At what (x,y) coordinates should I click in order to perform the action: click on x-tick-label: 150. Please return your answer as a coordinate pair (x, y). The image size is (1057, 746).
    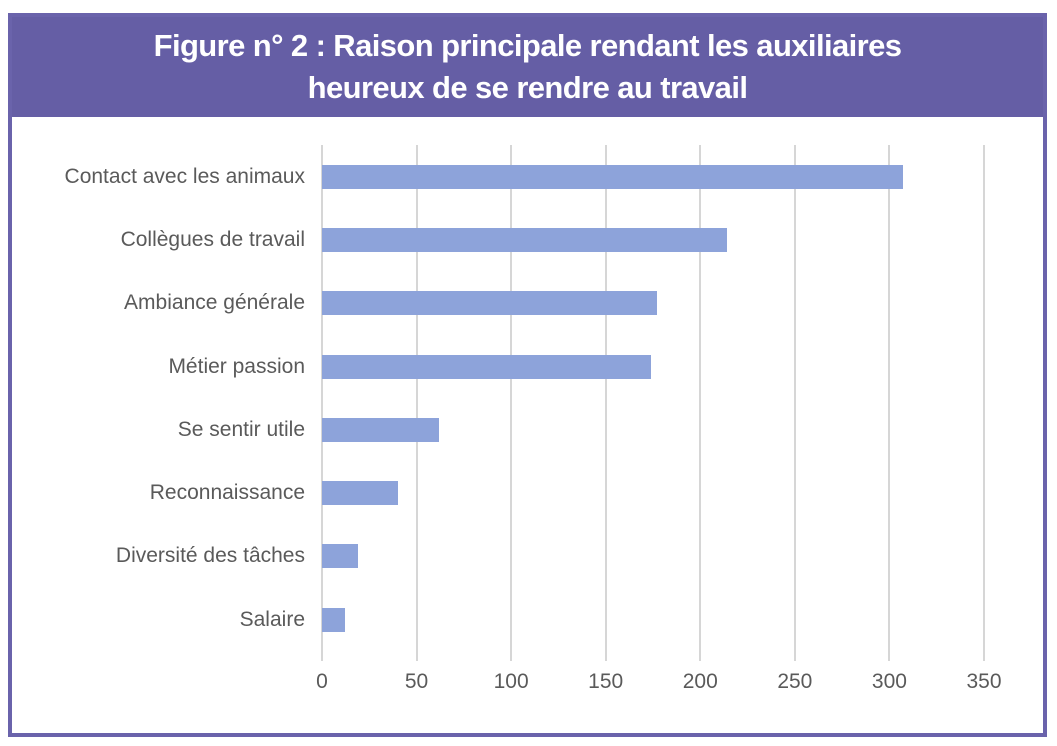
    Looking at the image, I should click on (606, 681).